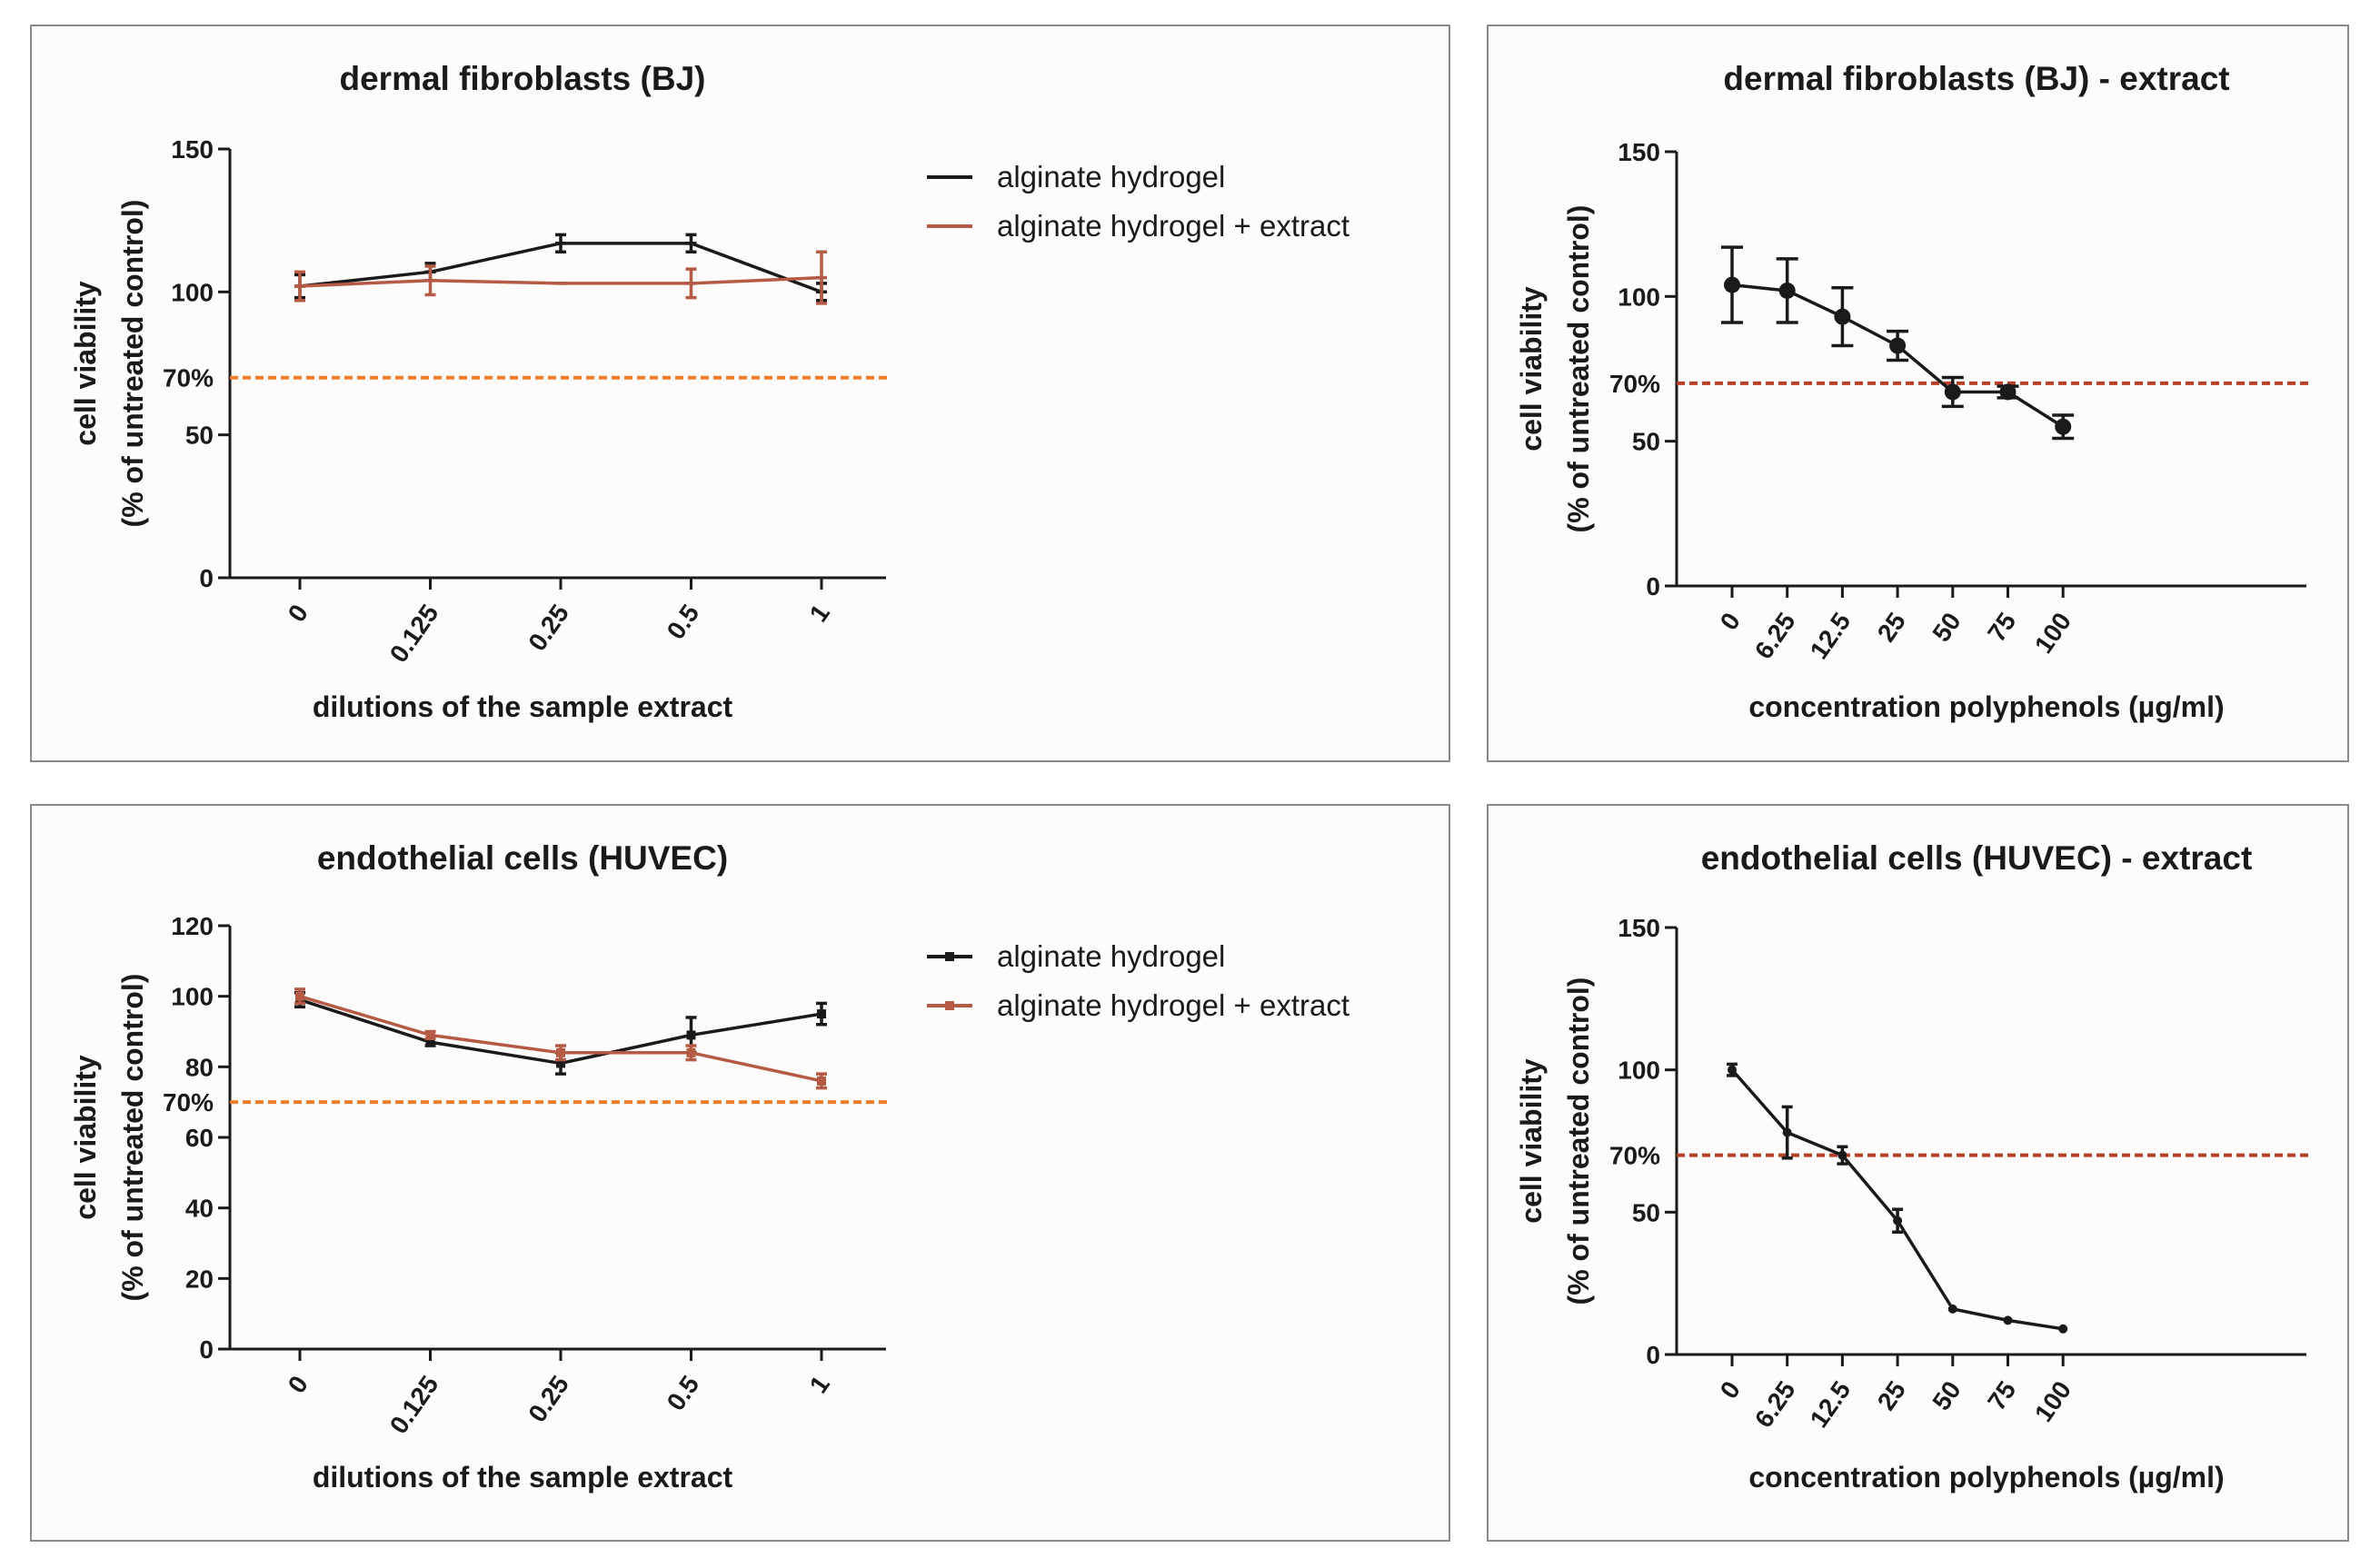  Describe the element at coordinates (522, 858) in the screenshot. I see `chart-title: endothelial cells (HUVEC)` at that location.